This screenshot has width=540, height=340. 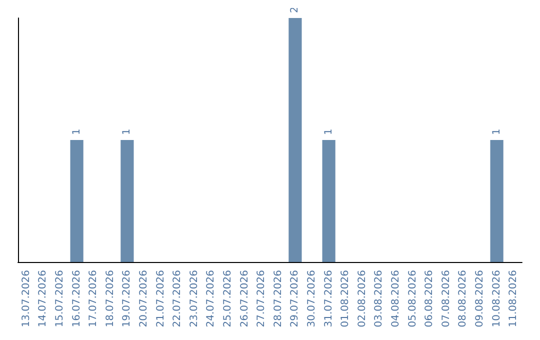 I want to click on x-tick-label: 04.08.2026, so click(x=396, y=299).